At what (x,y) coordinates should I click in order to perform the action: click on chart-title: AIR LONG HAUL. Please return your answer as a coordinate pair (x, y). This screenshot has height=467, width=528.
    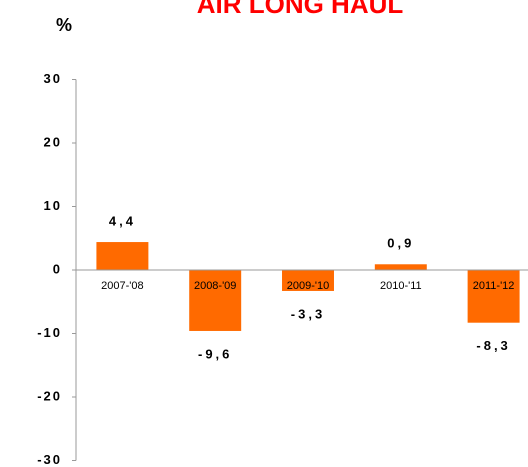
    Looking at the image, I should click on (300, 9).